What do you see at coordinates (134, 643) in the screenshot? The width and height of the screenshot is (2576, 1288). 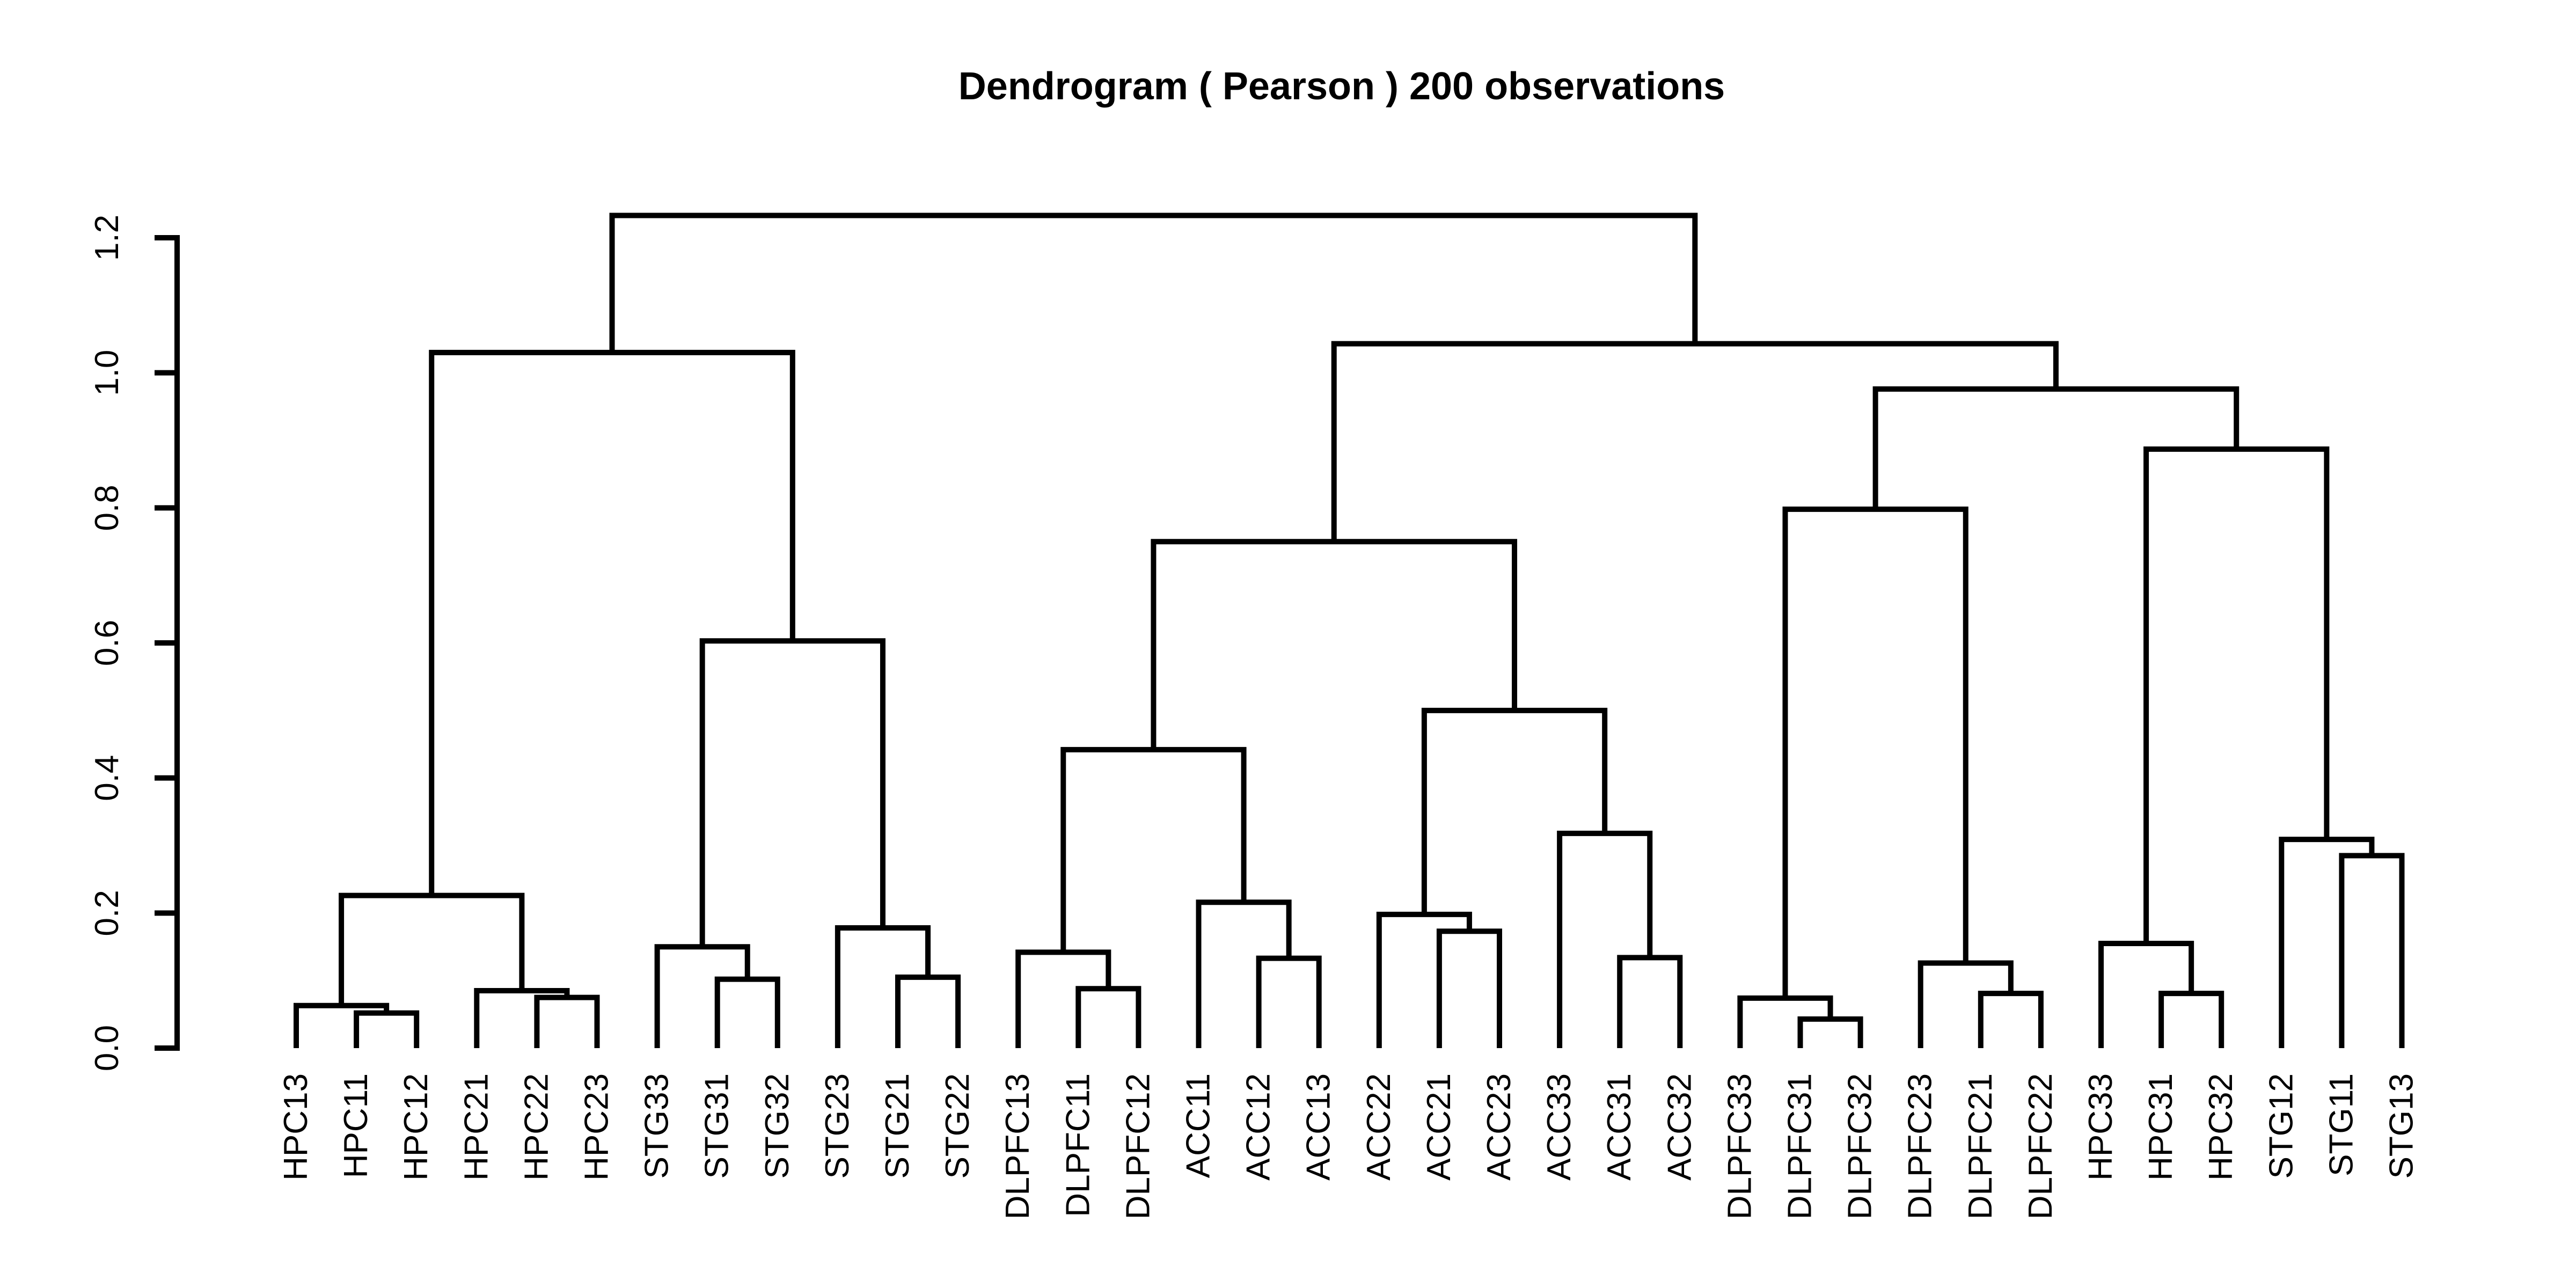 I see `y-axis: 0.0 0.2 0.4 0.6 0.8 1.0 1.2` at bounding box center [134, 643].